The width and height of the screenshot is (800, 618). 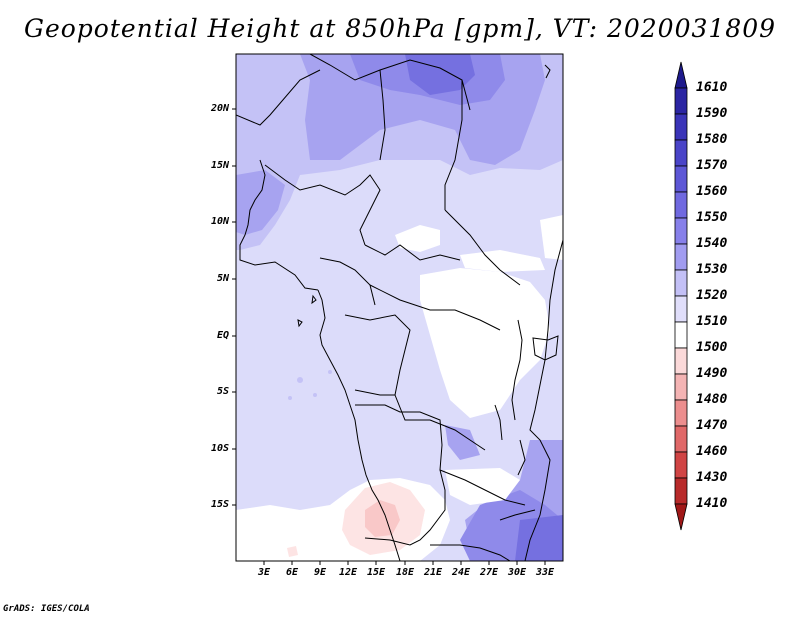 What do you see at coordinates (292, 572) in the screenshot?
I see `lon-label-6e: 6E` at bounding box center [292, 572].